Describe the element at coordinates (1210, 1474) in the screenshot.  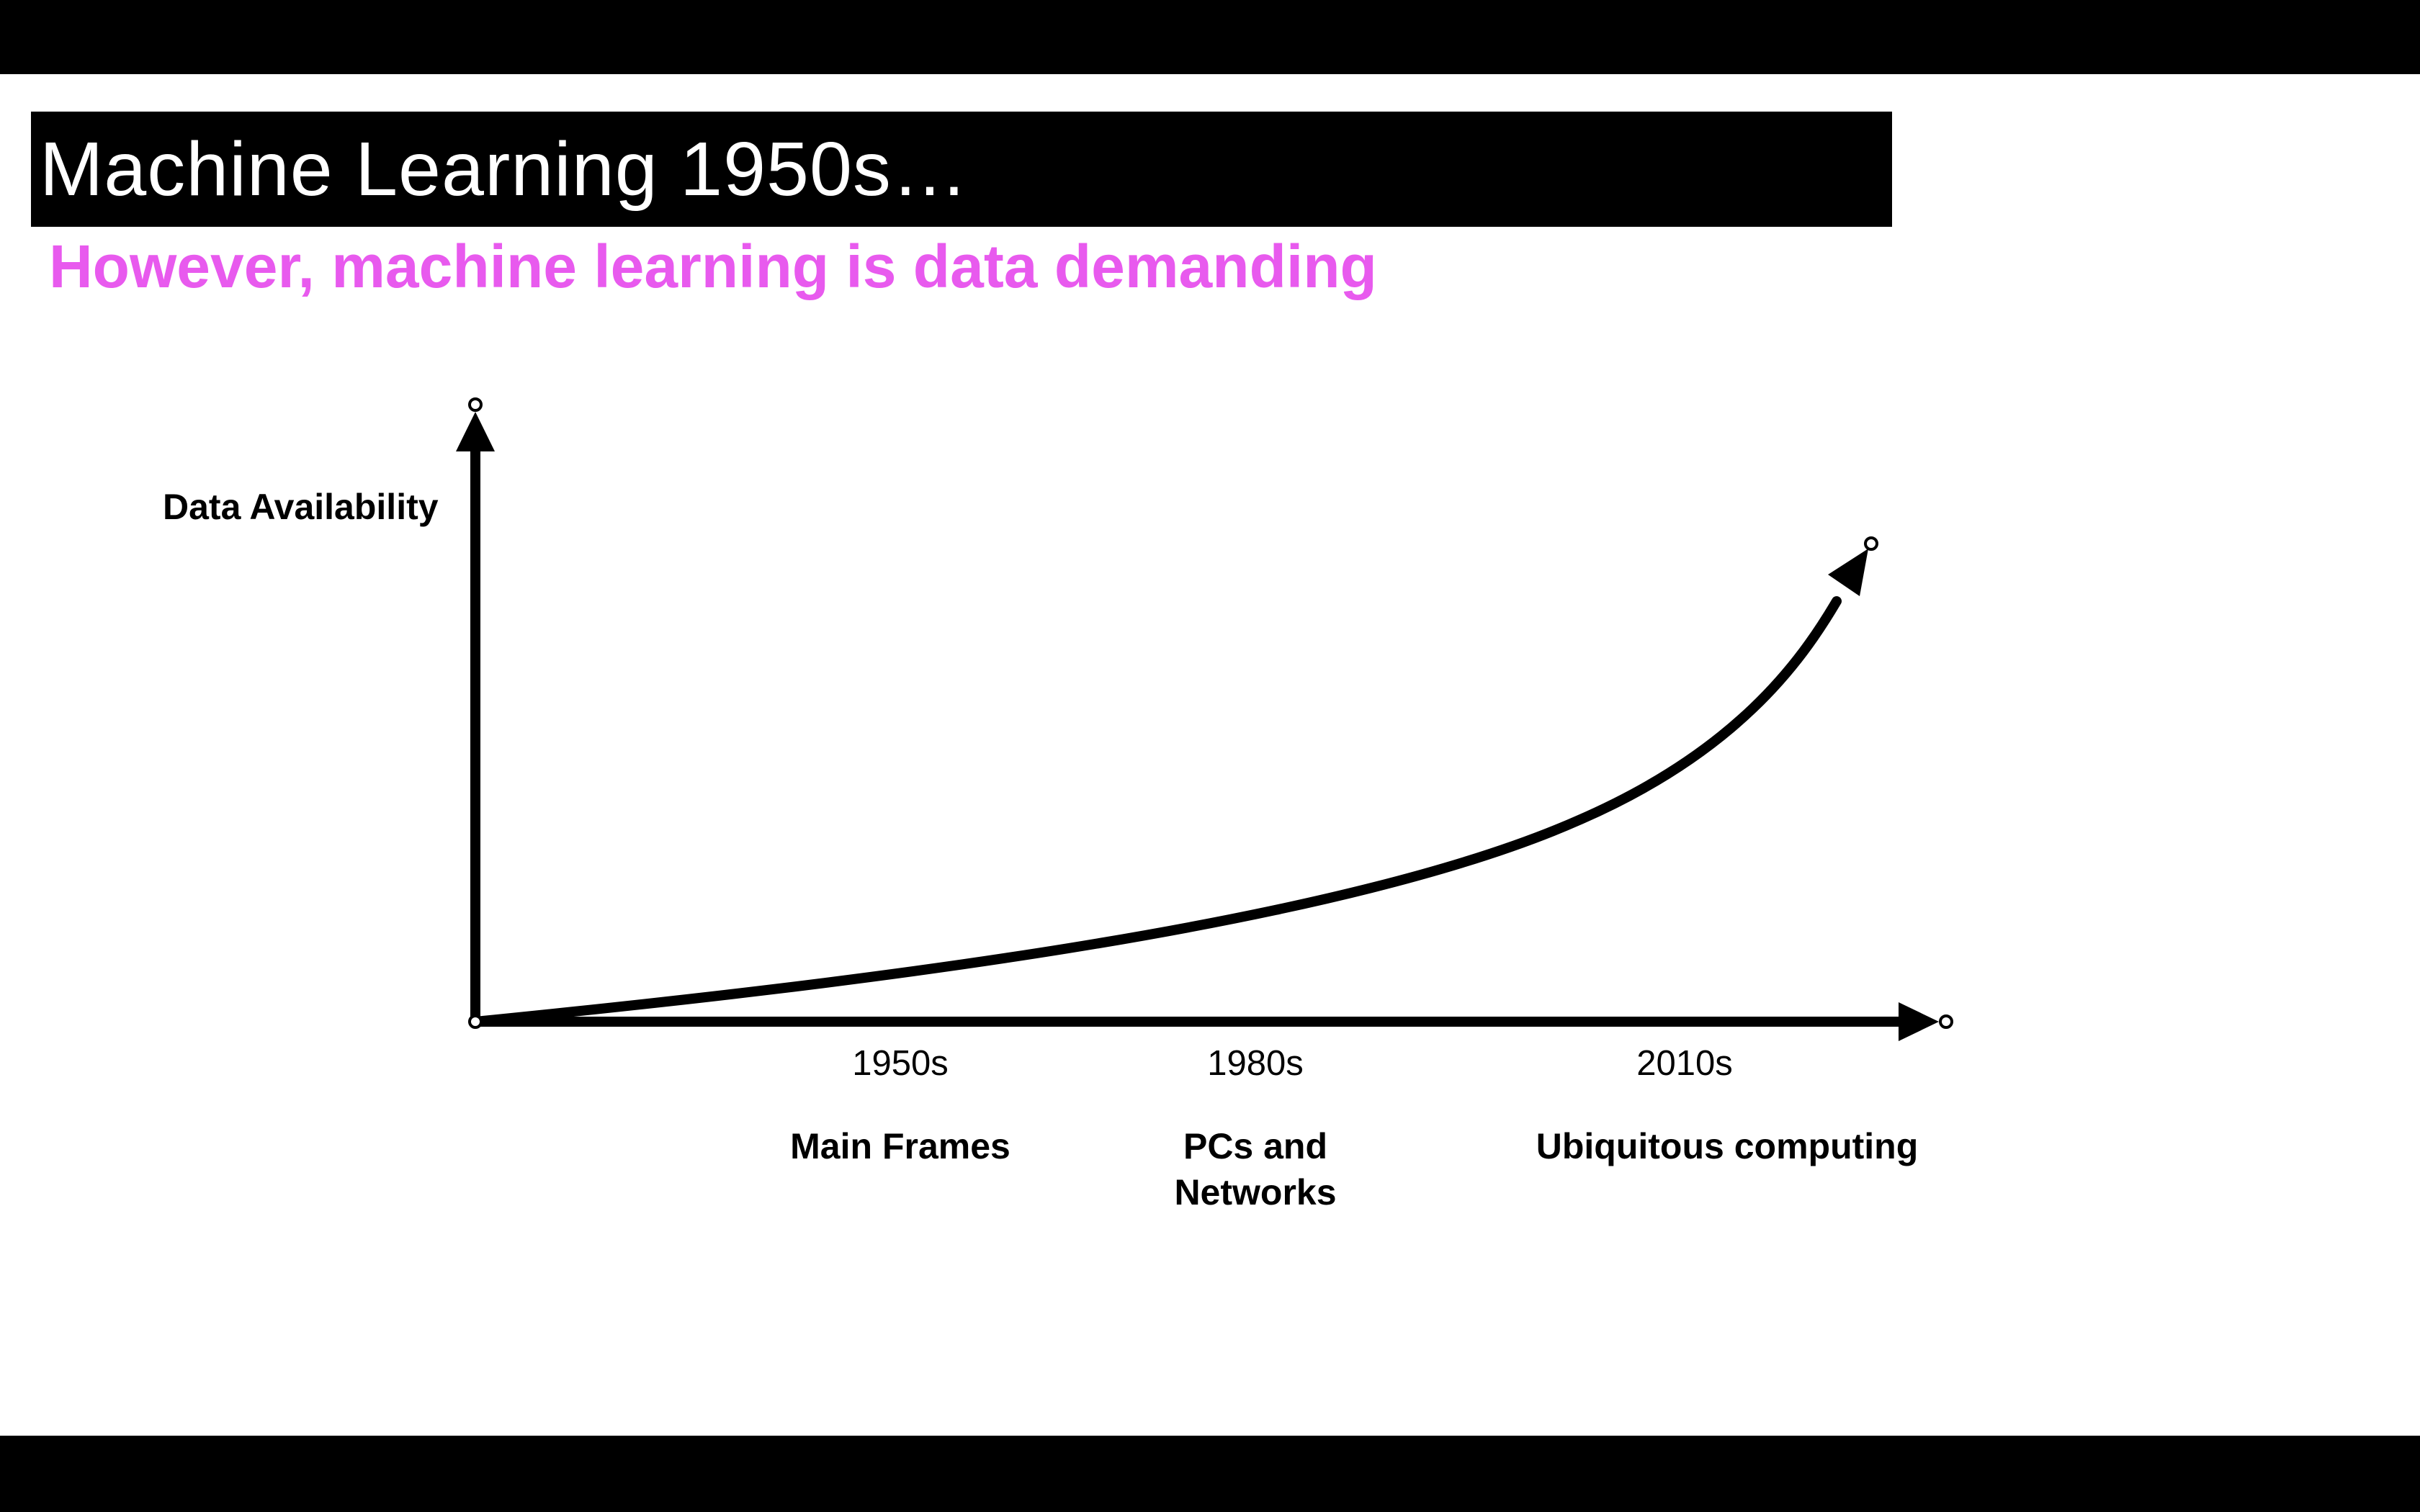
I see `bottom-letterbox-bar` at that location.